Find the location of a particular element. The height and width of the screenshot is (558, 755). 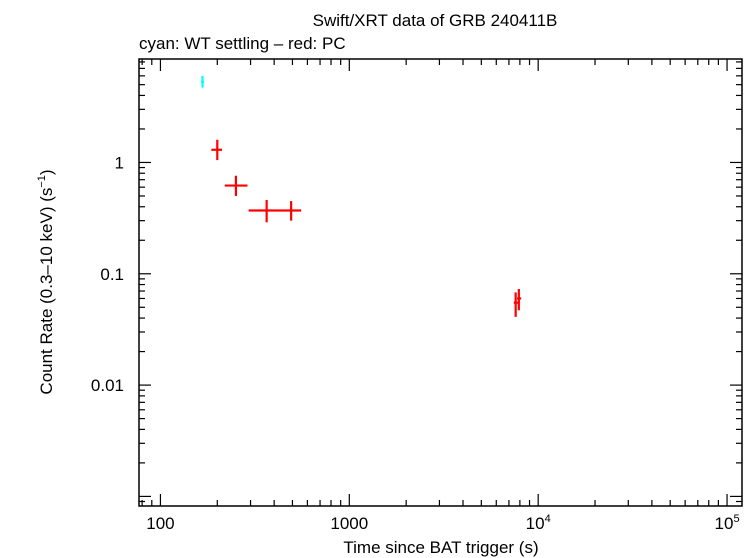

x-tick-label: 10⁴ is located at coordinates (538, 523).